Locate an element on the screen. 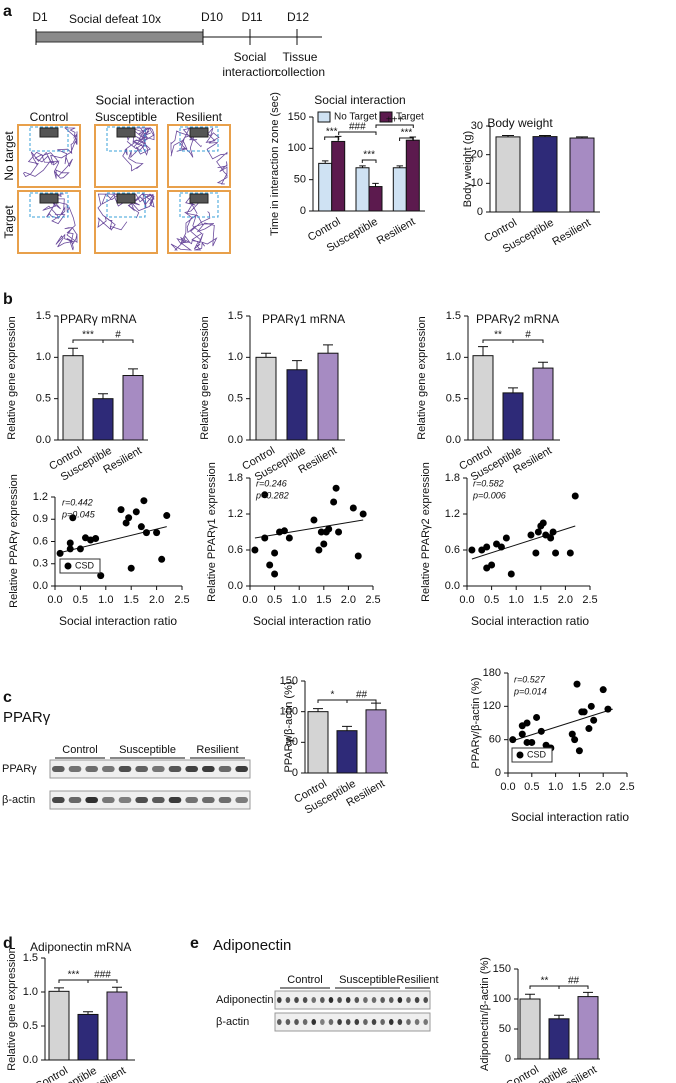 This screenshot has height=1083, width=676. blot-title: Adiponectin is located at coordinates (252, 945).